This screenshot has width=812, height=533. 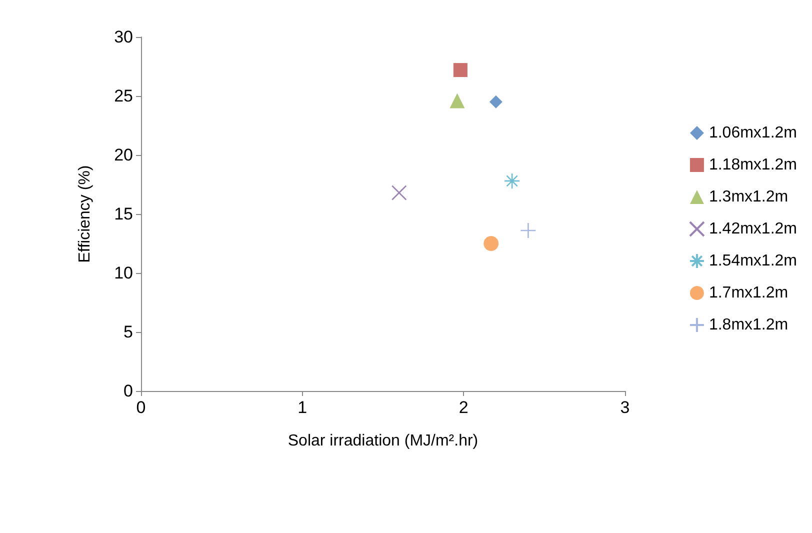 I want to click on x-tick-label: 2, so click(x=463, y=407).